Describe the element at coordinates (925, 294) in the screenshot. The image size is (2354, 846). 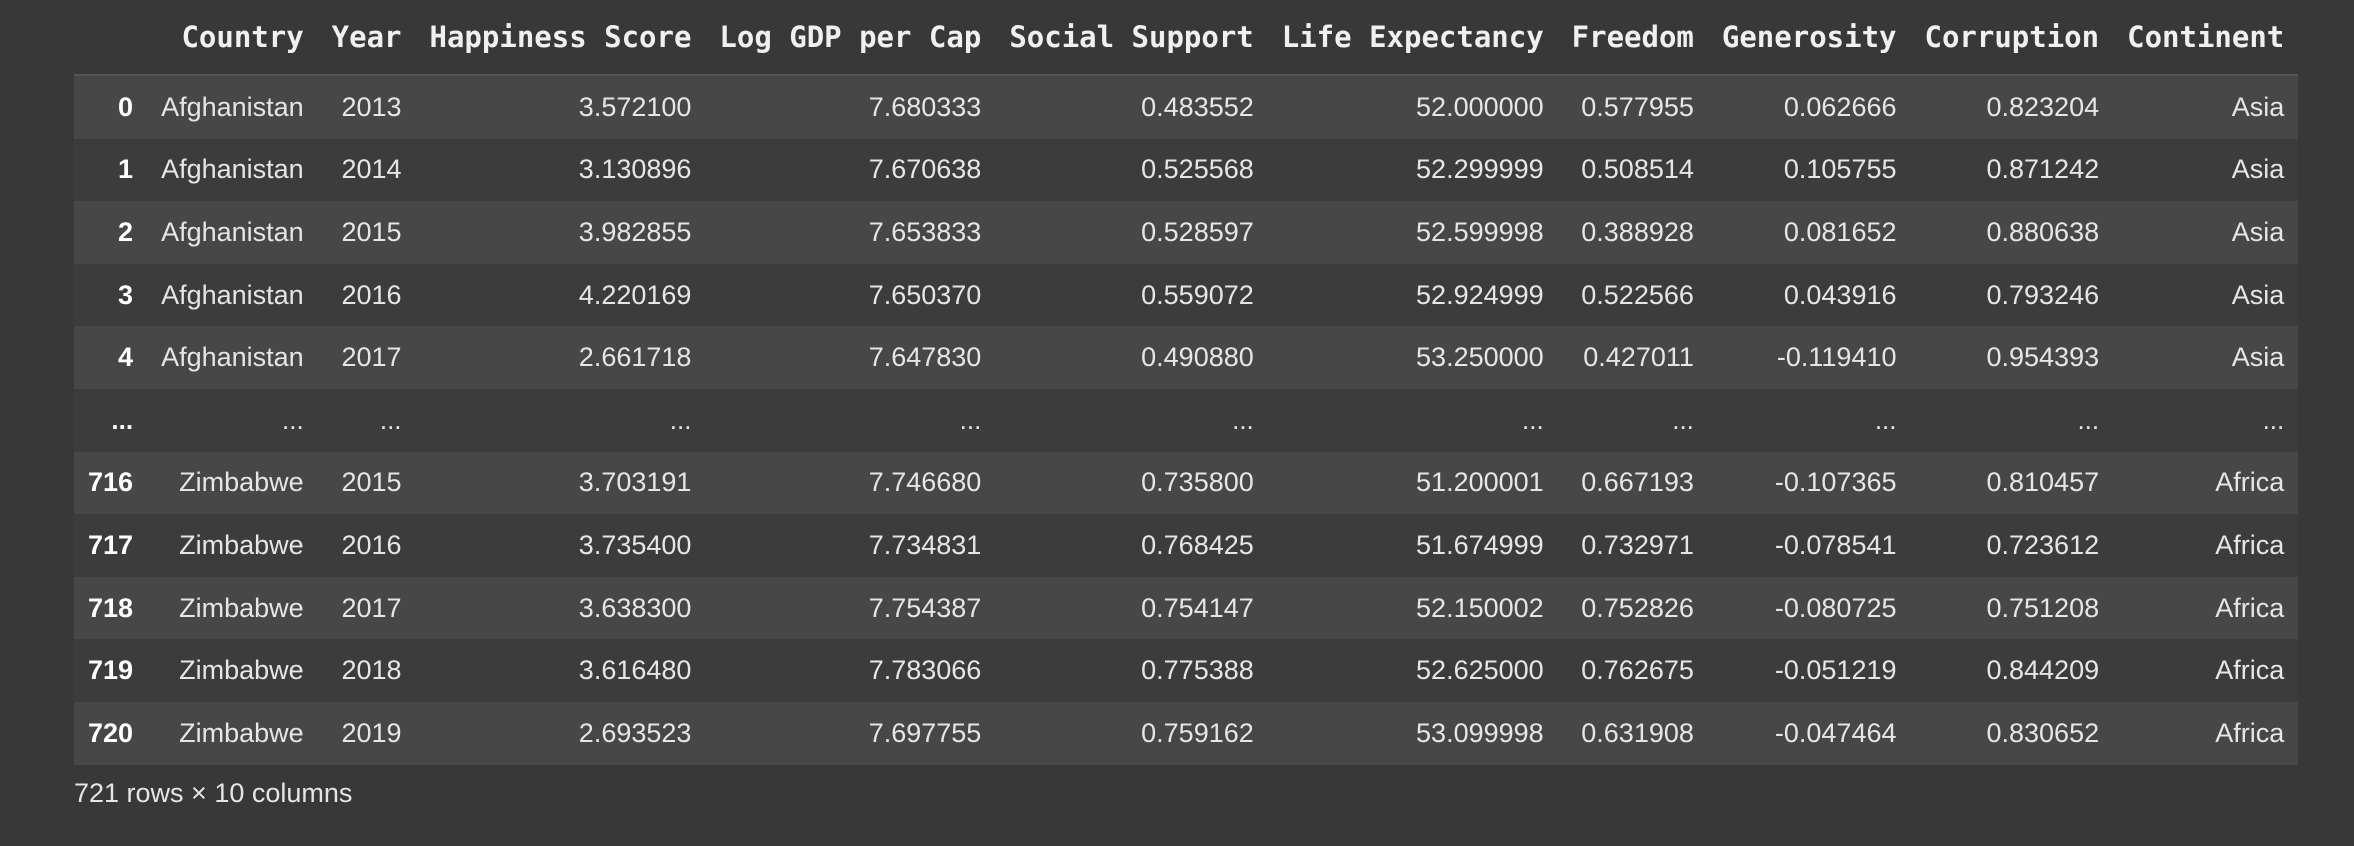
I see `cell-log-gdp: 7.650370` at that location.